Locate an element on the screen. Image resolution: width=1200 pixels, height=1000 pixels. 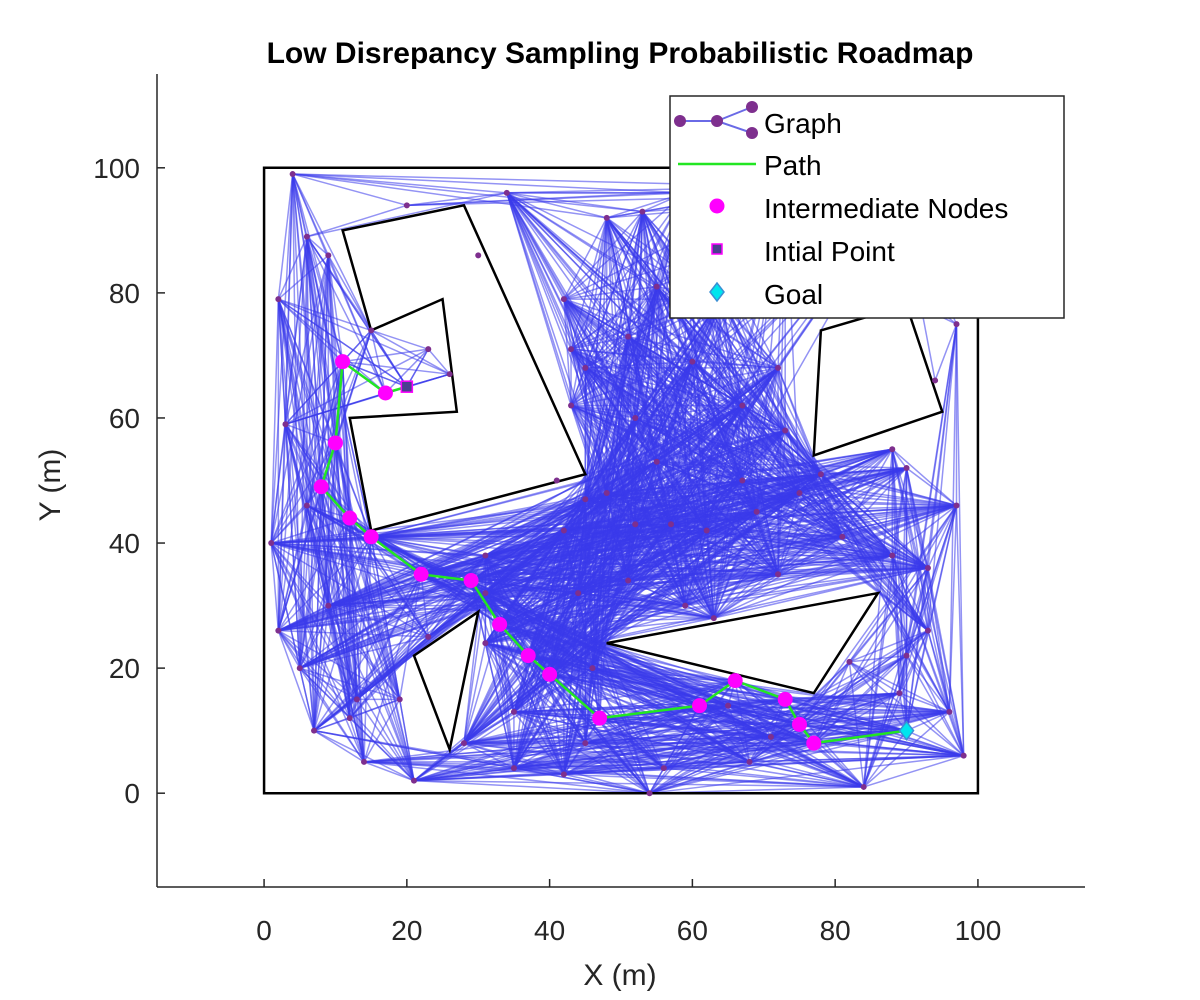
legend-label: Intial Point is located at coordinates (829, 251).